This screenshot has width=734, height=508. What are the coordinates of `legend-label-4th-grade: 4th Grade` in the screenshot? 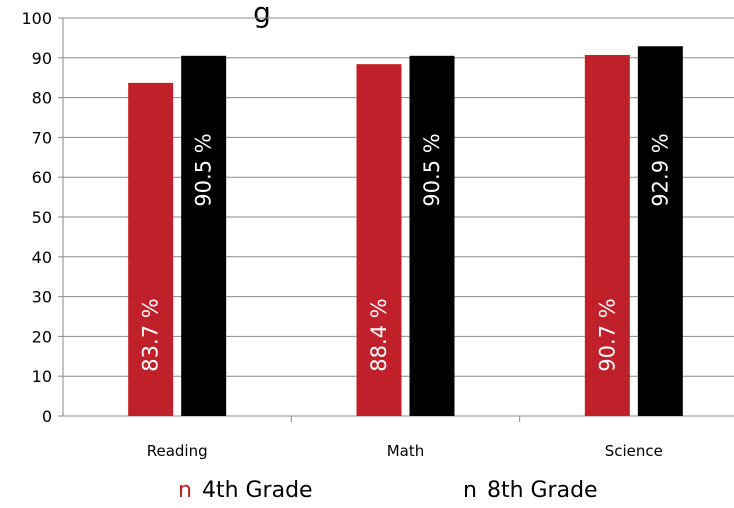 It's located at (257, 490).